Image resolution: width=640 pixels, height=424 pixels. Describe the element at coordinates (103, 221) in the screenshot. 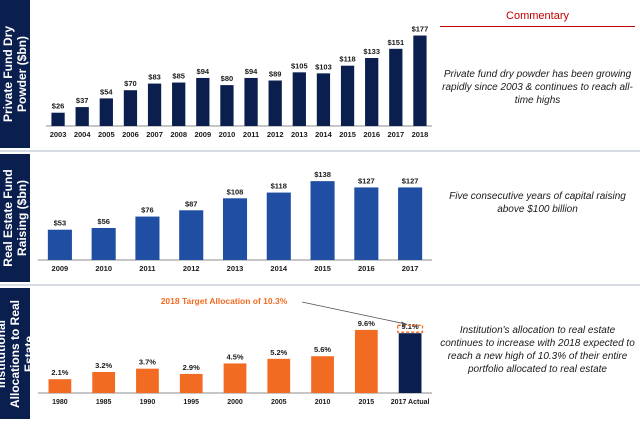

I see `fund-raising-data-label: $56` at that location.